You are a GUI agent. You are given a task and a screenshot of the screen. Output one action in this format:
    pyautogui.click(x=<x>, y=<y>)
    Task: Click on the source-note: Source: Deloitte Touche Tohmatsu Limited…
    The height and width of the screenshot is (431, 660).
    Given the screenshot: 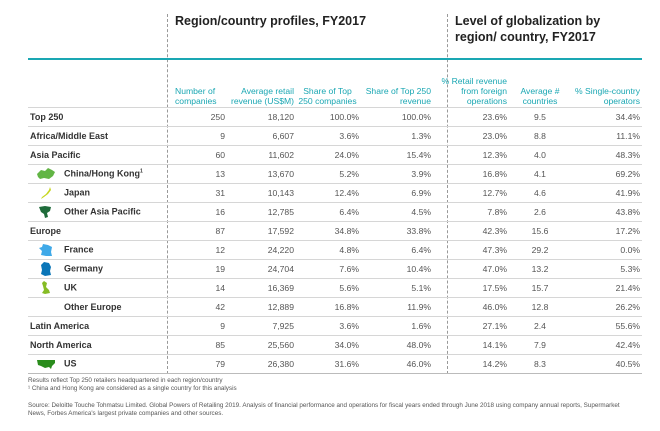 What is the action you would take?
    pyautogui.click(x=324, y=409)
    